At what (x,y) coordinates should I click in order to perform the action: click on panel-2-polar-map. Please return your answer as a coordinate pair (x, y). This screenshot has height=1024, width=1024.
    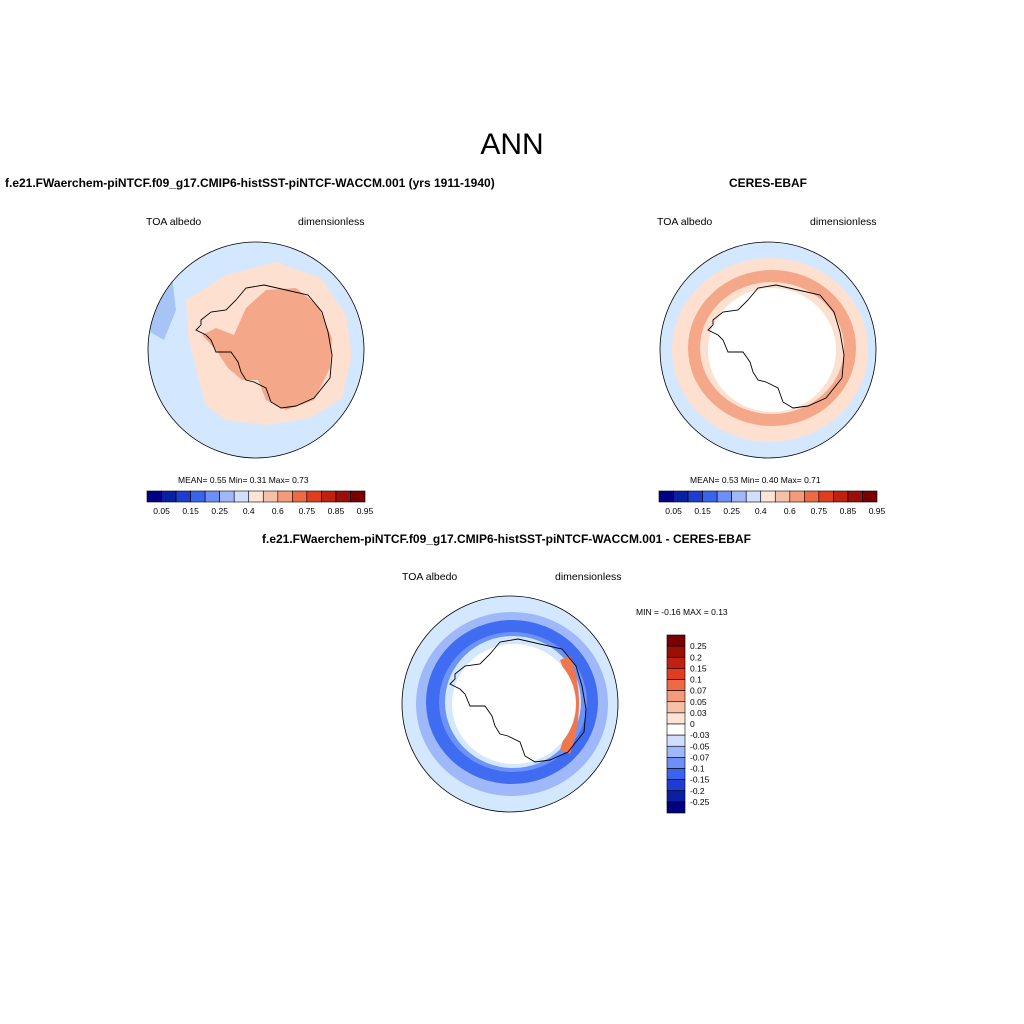
    Looking at the image, I should click on (768, 350).